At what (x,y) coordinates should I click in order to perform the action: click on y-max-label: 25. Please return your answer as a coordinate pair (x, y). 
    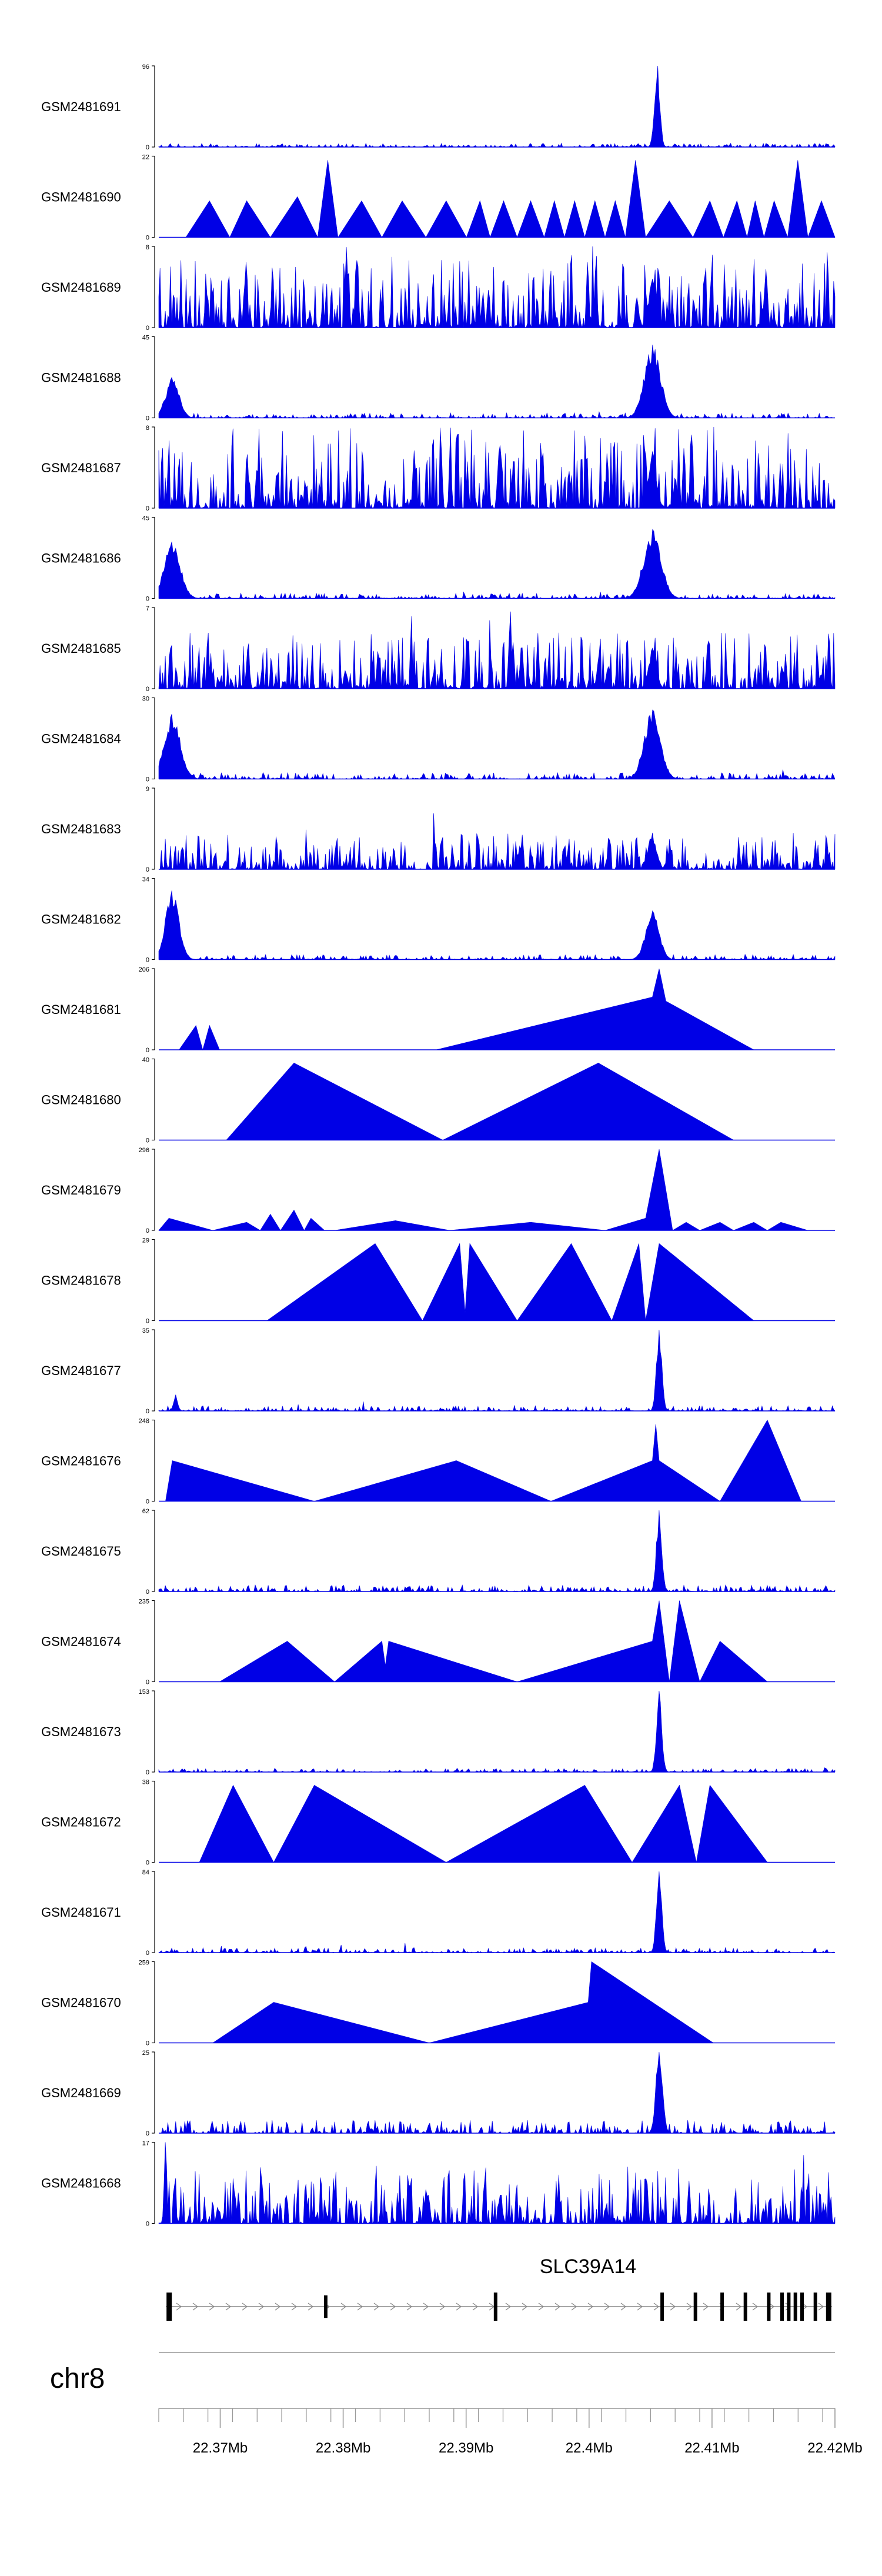
    Looking at the image, I should click on (145, 2053).